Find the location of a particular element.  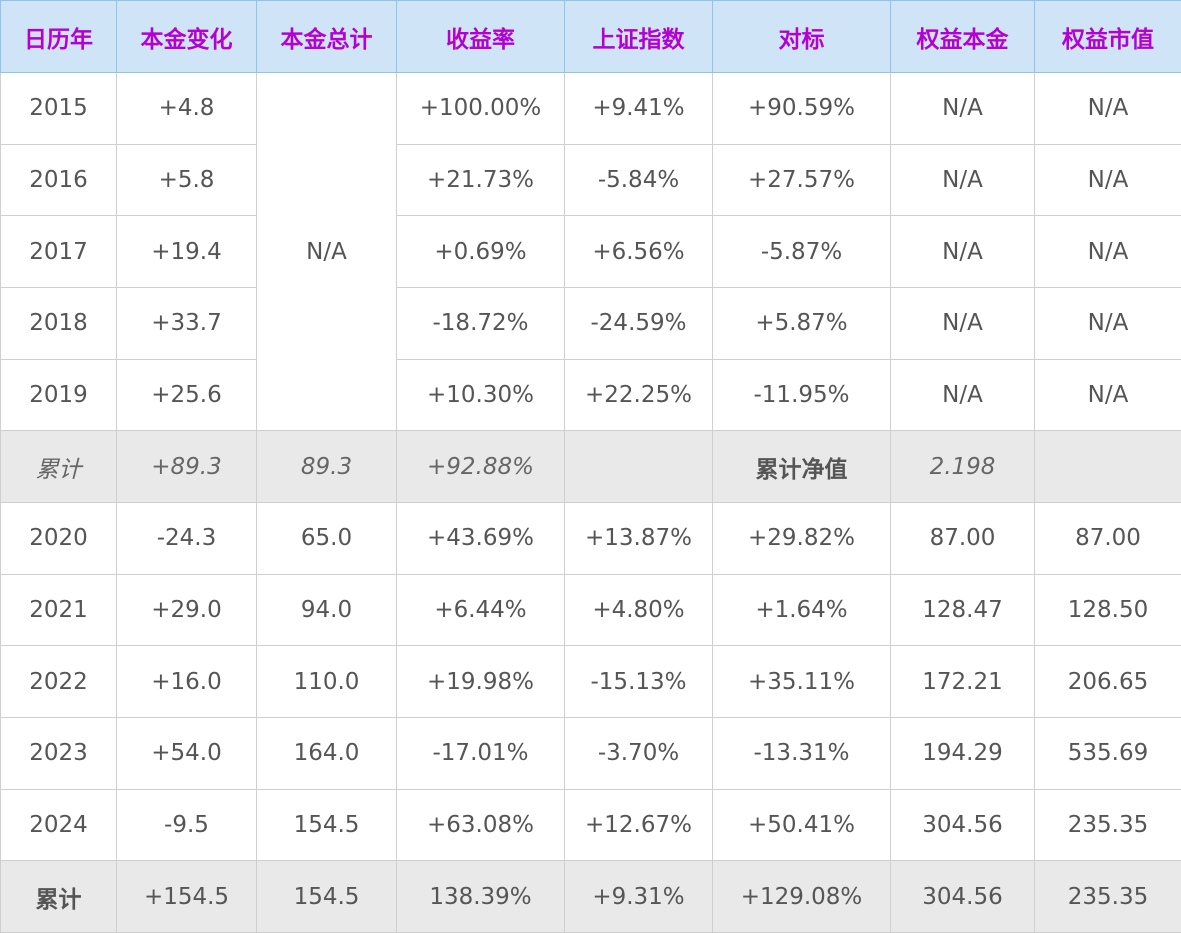

table-cell: +100.00% is located at coordinates (480, 108).